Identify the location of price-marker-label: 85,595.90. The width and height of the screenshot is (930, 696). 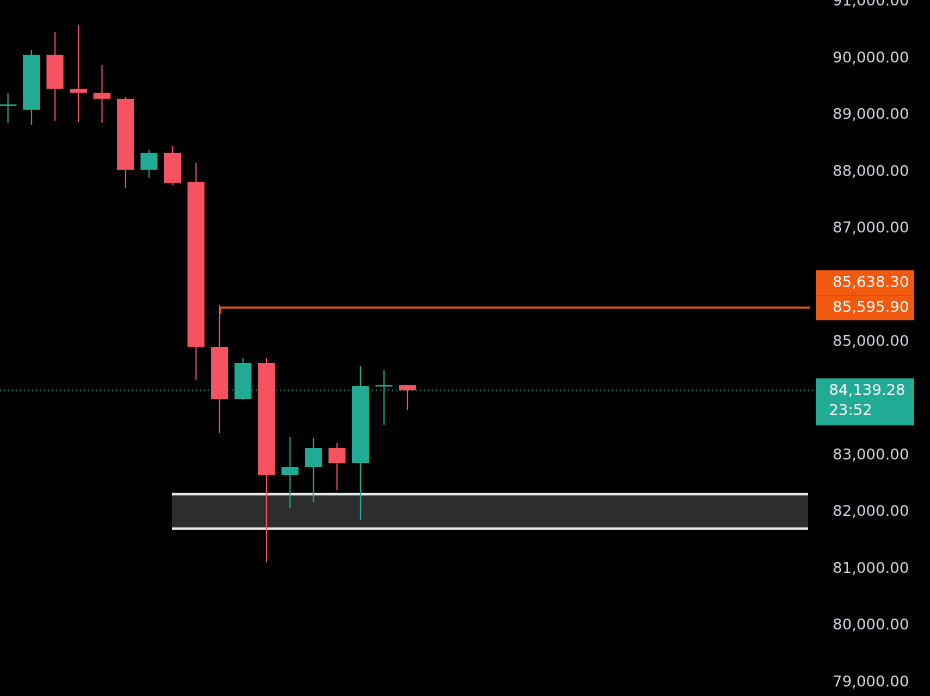
(871, 307).